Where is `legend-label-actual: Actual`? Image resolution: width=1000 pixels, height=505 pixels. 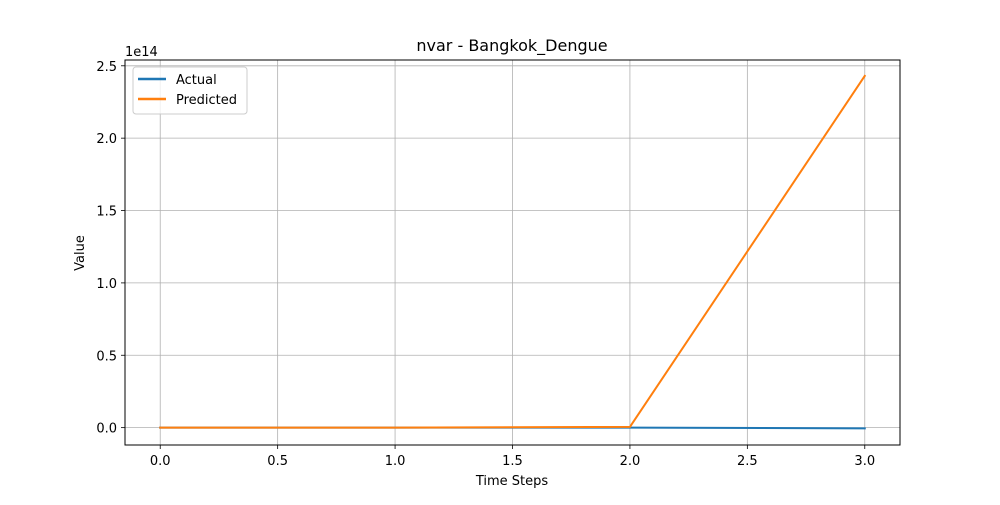
legend-label-actual: Actual is located at coordinates (196, 80).